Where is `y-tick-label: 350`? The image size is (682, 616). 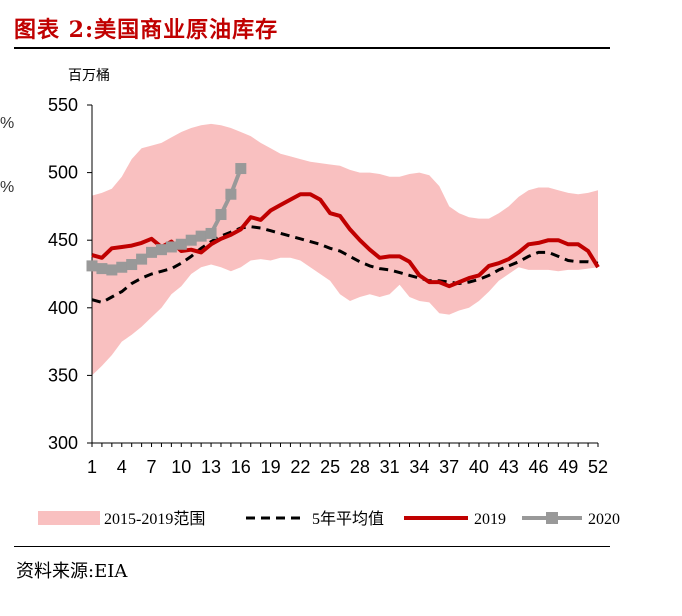 y-tick-label: 350 is located at coordinates (63, 375).